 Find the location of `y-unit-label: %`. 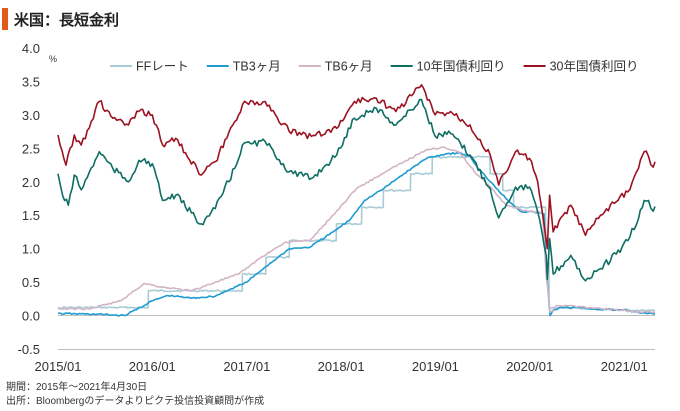

y-unit-label: % is located at coordinates (53, 59).